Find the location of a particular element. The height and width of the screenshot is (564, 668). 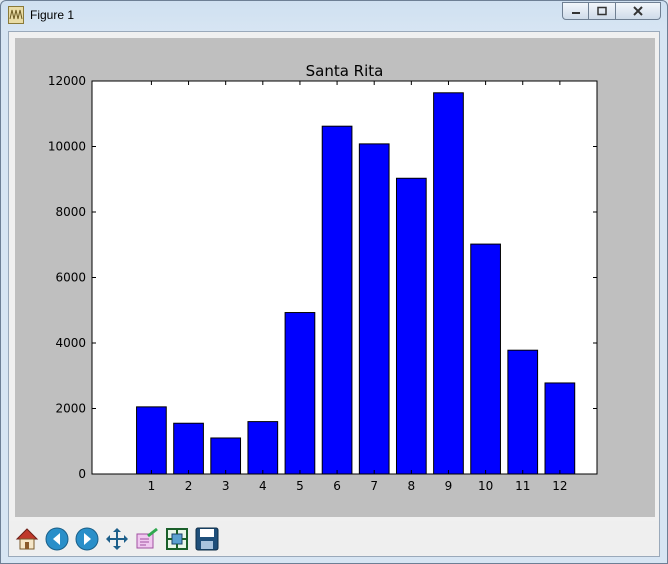

y-tick-label: 0 is located at coordinates (82, 474).